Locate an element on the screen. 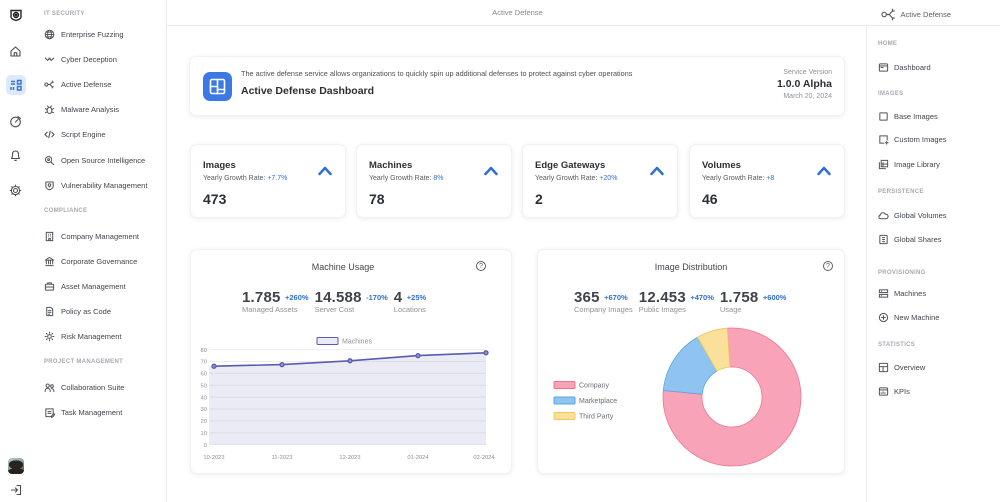  svg-text: 0 is located at coordinates (205, 446).